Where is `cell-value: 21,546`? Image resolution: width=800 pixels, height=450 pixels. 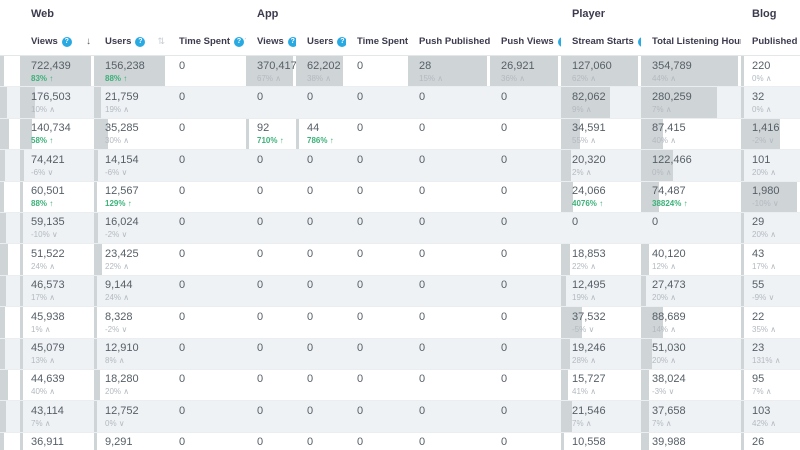
cell-value: 21,546 is located at coordinates (589, 410).